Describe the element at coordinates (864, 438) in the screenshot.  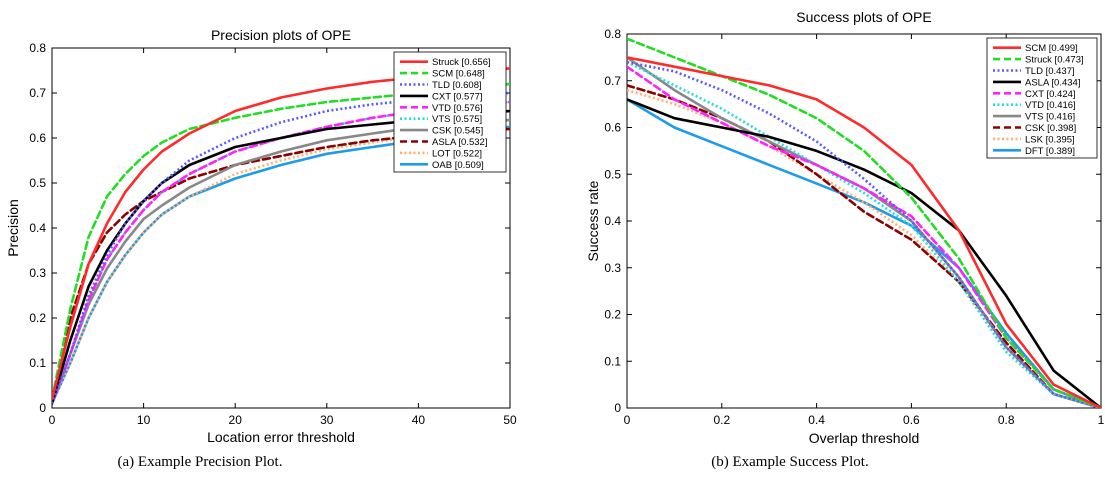
I see `x-axis-label: Overlap threshold` at that location.